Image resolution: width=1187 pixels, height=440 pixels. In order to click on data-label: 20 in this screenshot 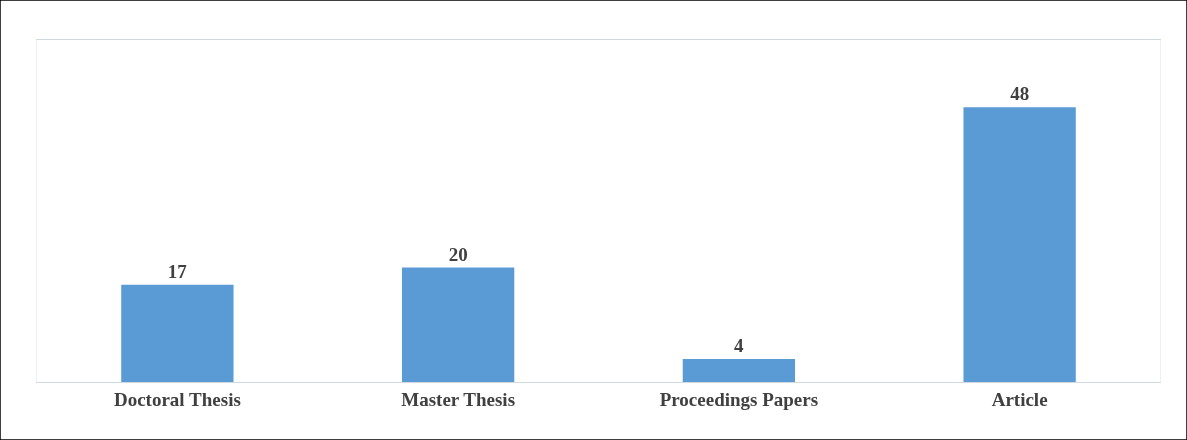, I will do `click(458, 254)`.